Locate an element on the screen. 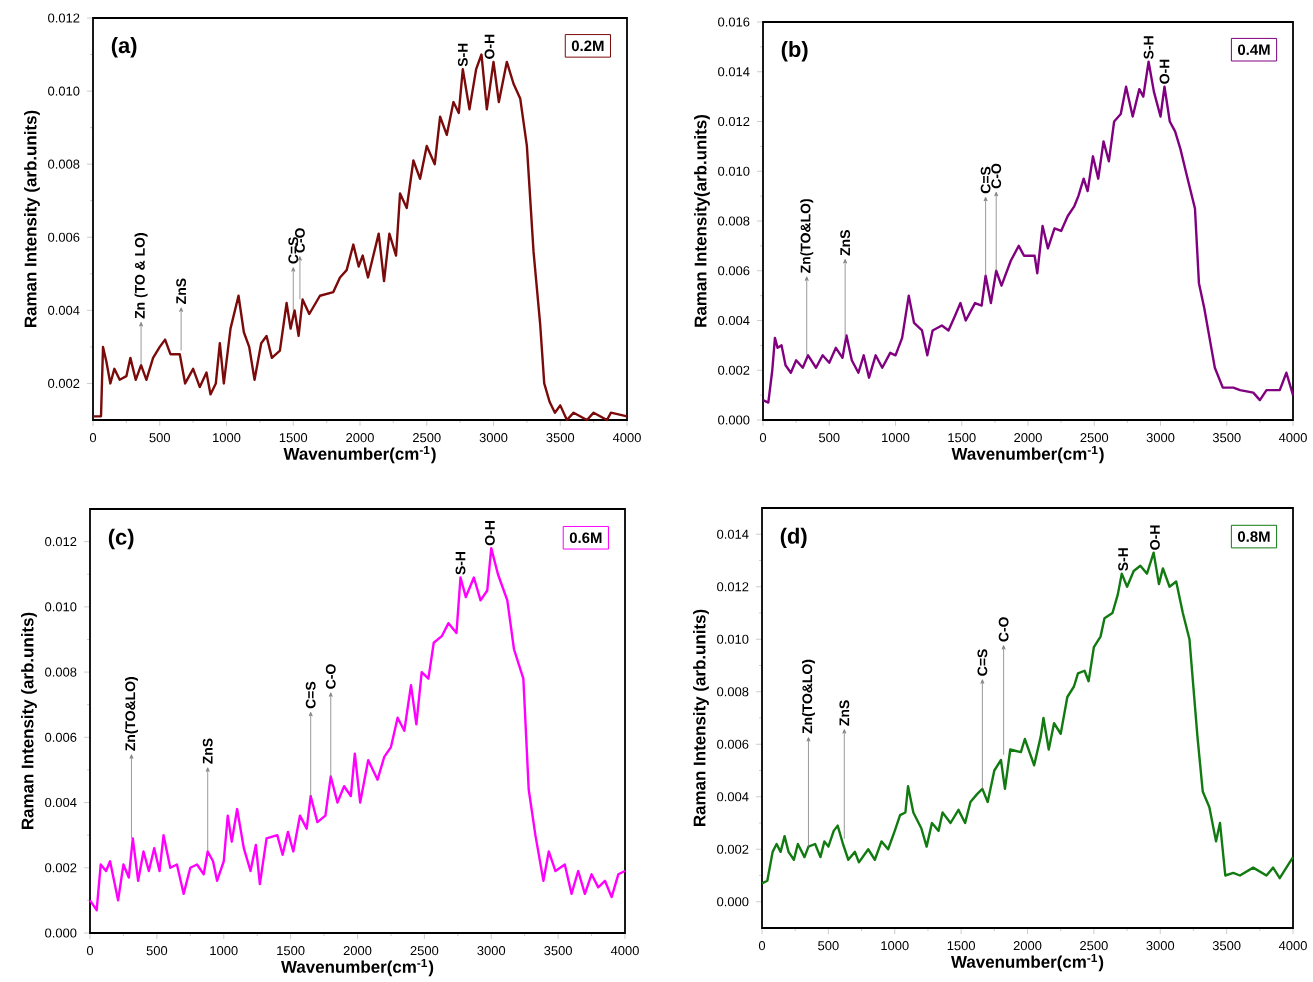 This screenshot has height=982, width=1313. annotation: 0.6M is located at coordinates (585, 538).